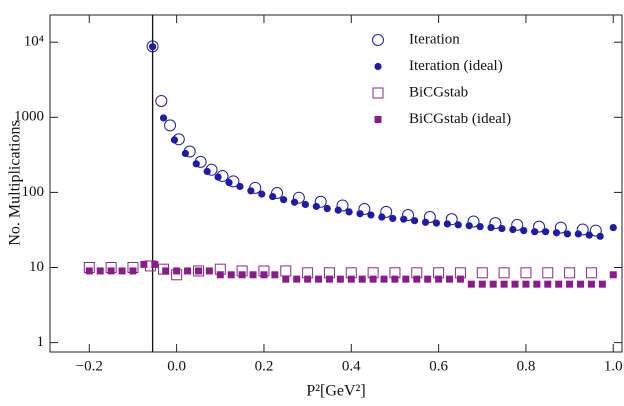 The image size is (624, 406). I want to click on x-tick-label: 0.2, so click(264, 366).